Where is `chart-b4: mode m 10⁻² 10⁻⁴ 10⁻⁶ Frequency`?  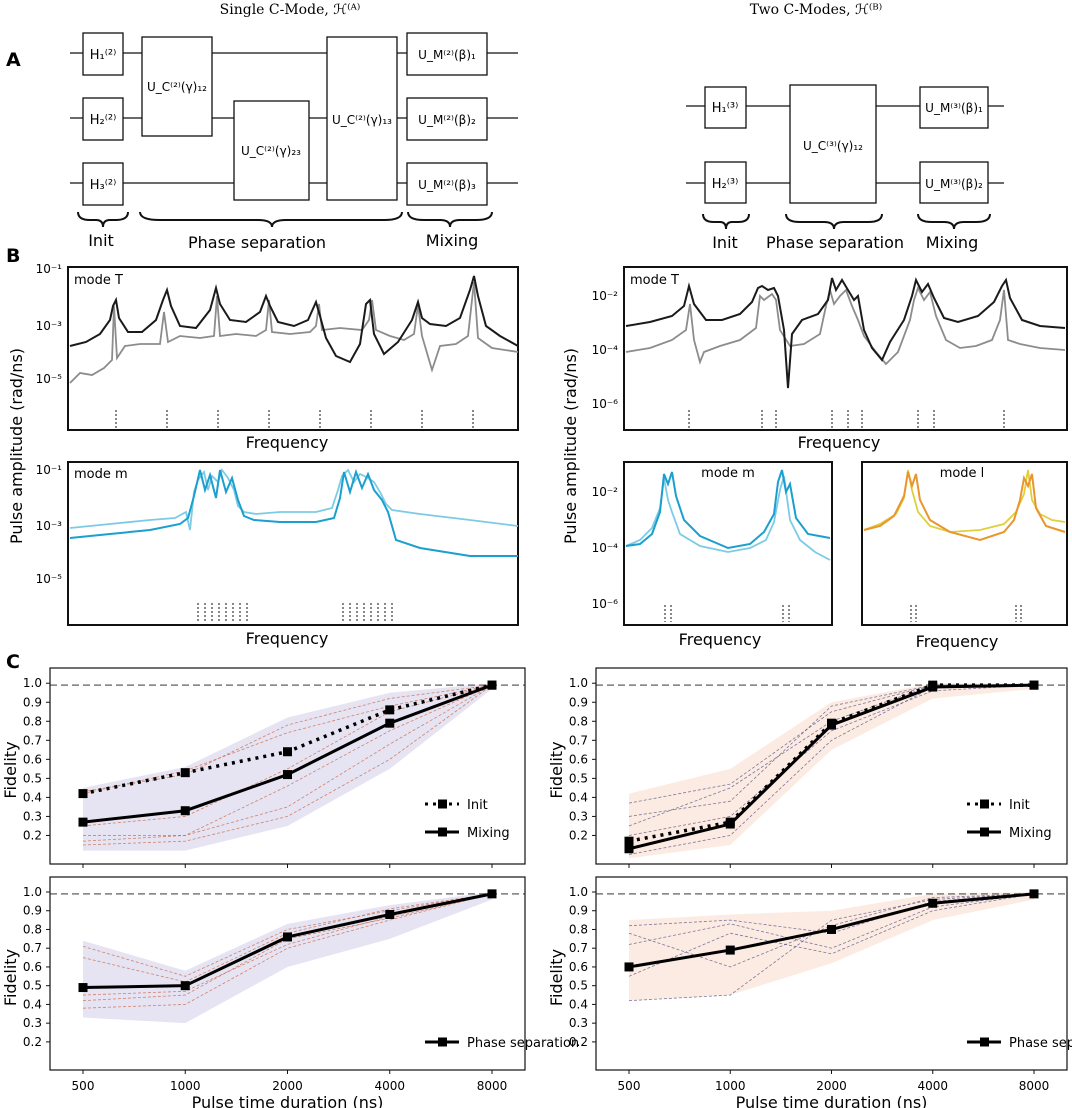
chart-b4: mode m 10⁻² 10⁻⁴ 10⁻⁶ Frequency is located at coordinates (712, 555).